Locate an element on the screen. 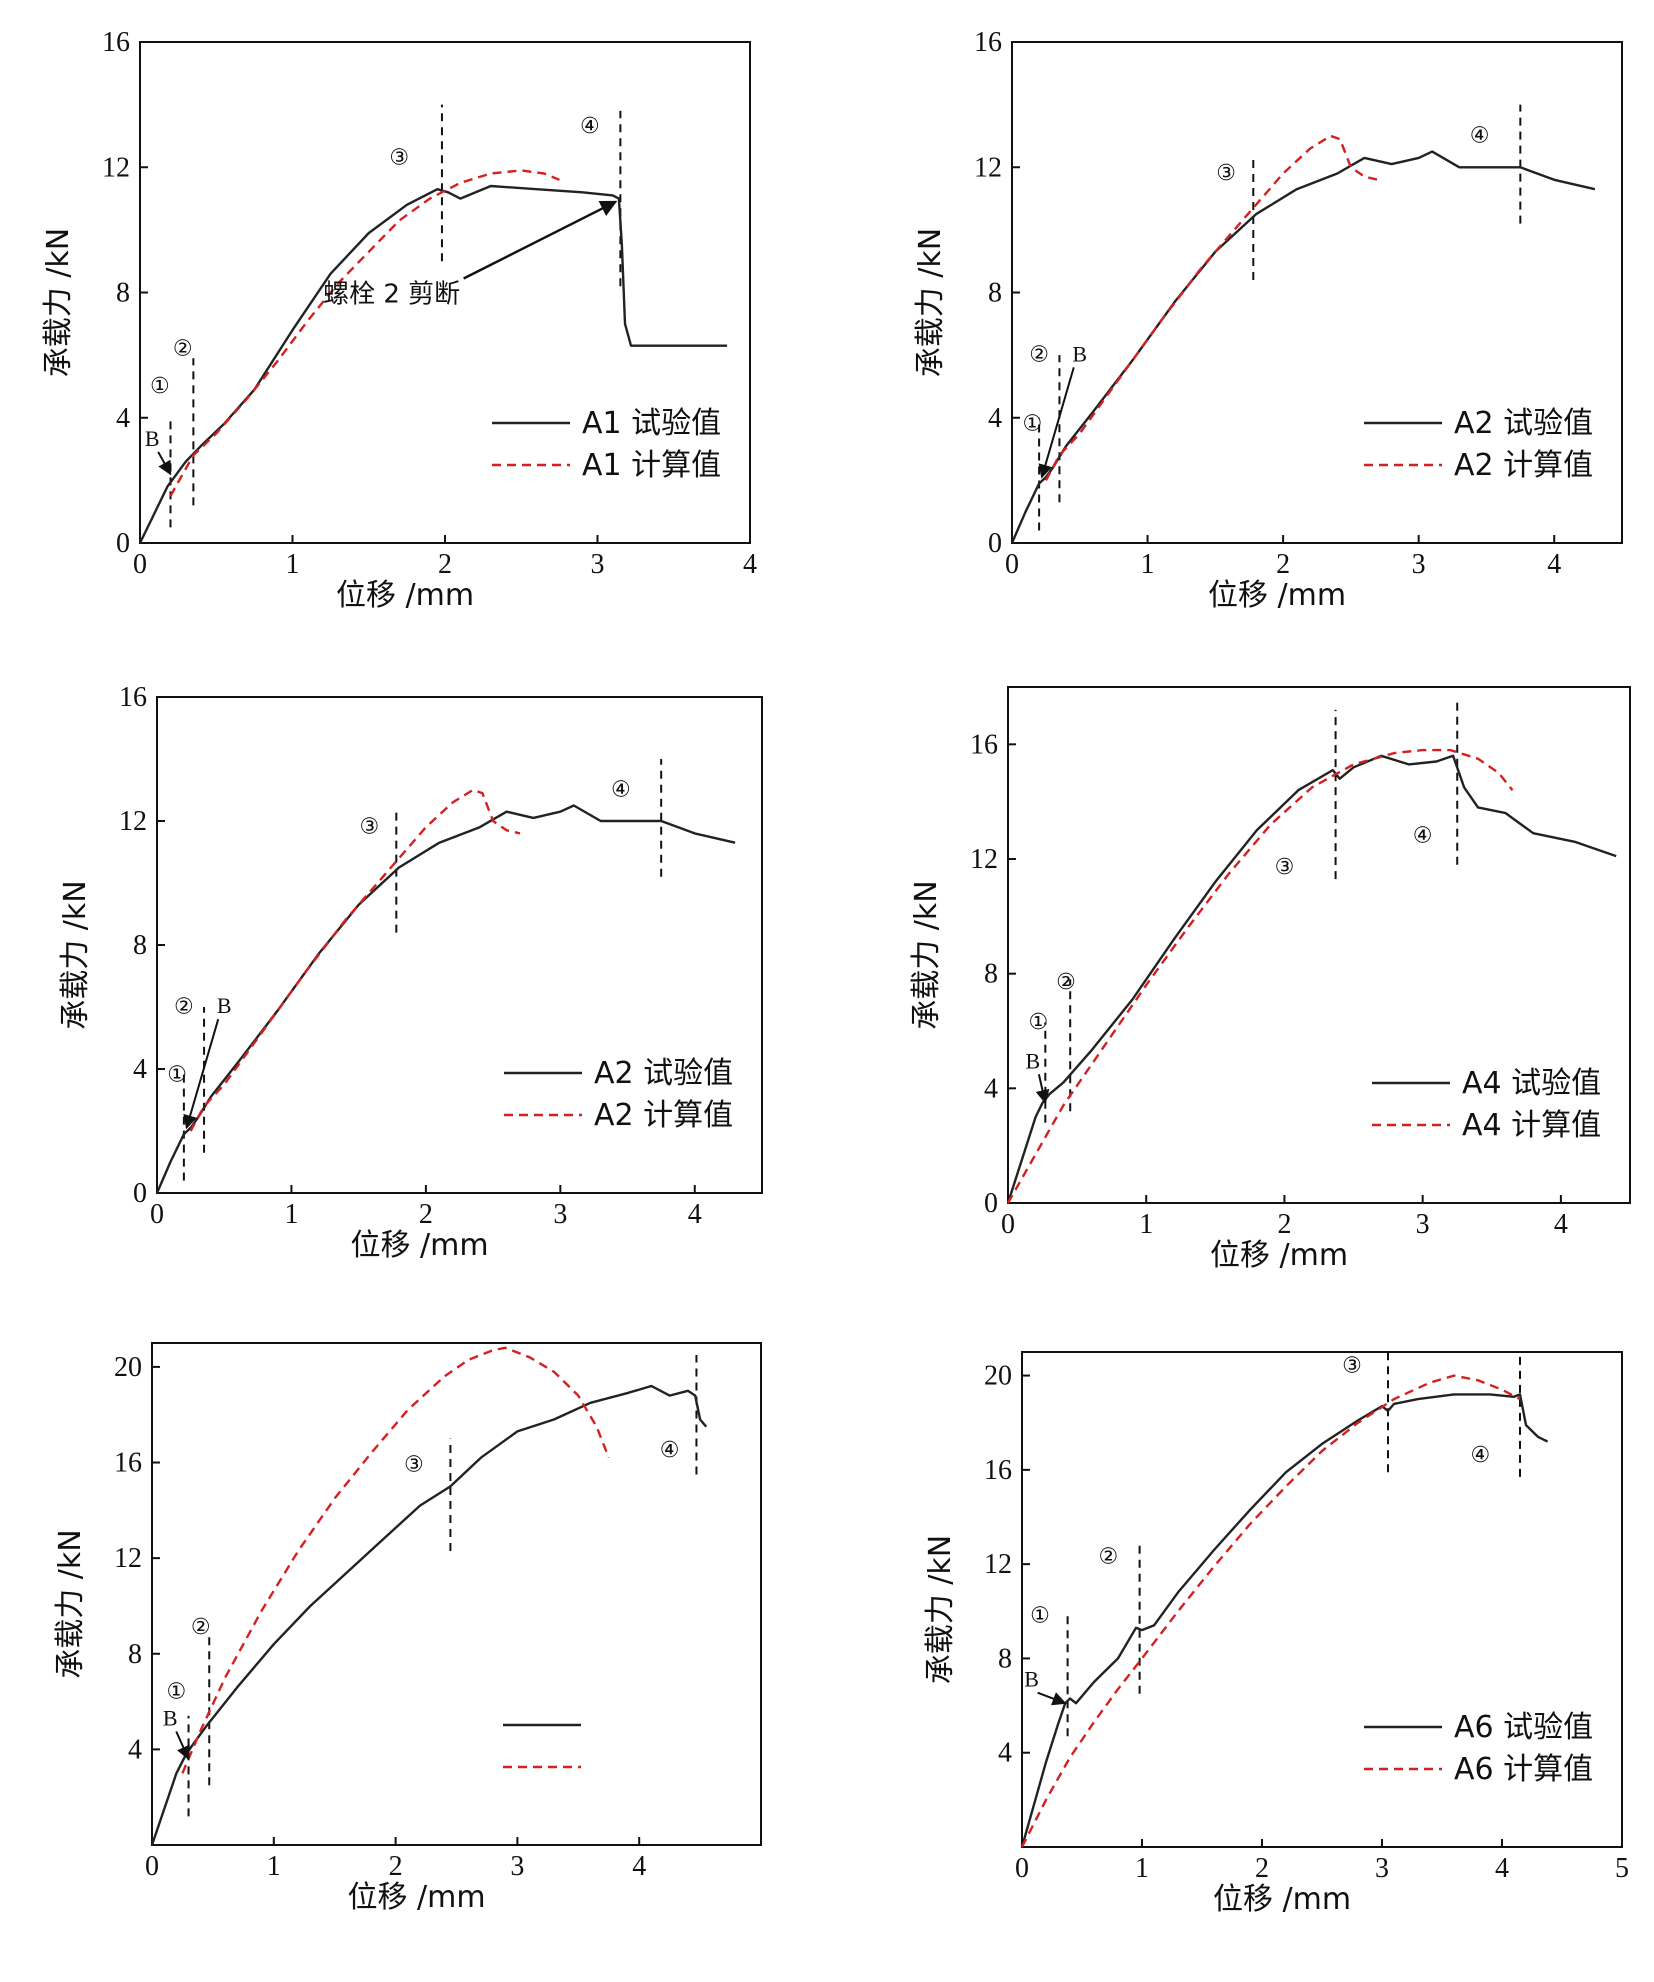 The height and width of the screenshot is (1982, 1654). panel-2-y-tick-label: 12 is located at coordinates (988, 167).